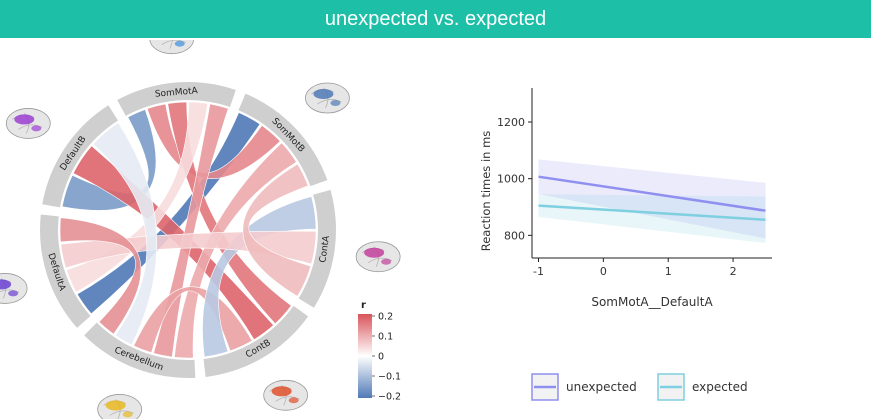 The image size is (871, 419). What do you see at coordinates (652, 302) in the screenshot?
I see `x-axis-label: SomMotA__DefaultA` at bounding box center [652, 302].